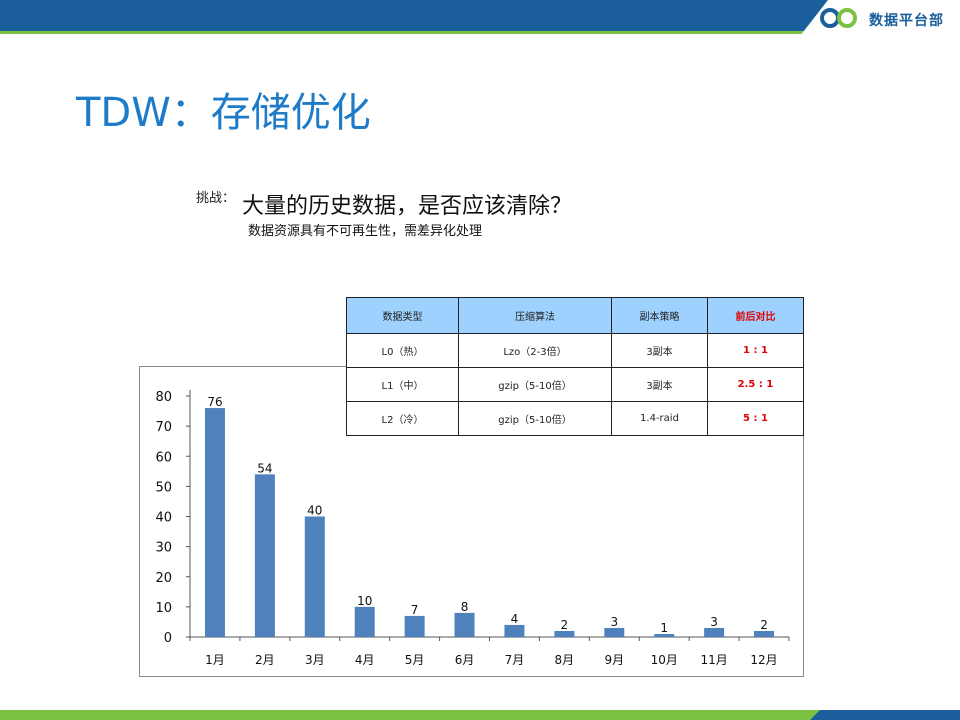  I want to click on y-tick-label: 10, so click(163, 608).